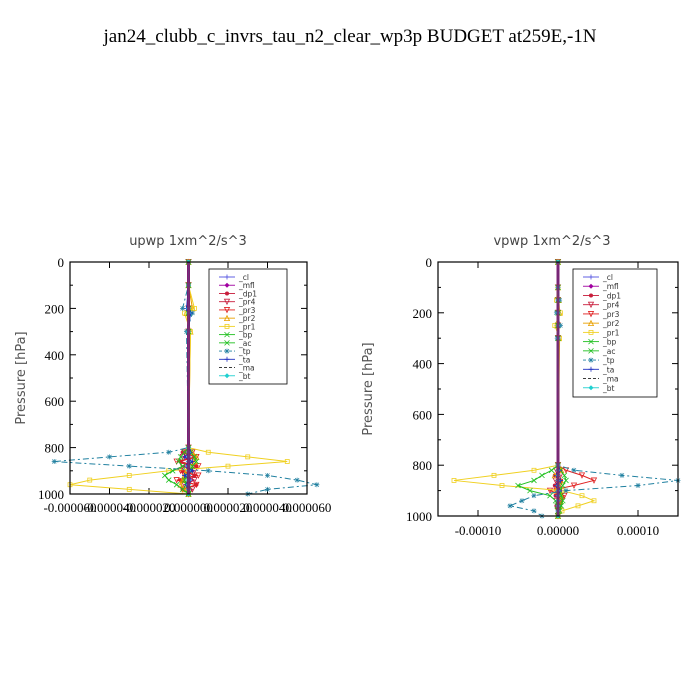 The height and width of the screenshot is (700, 700). Describe the element at coordinates (610, 286) in the screenshot. I see `legend-item-label: _mfl` at that location.